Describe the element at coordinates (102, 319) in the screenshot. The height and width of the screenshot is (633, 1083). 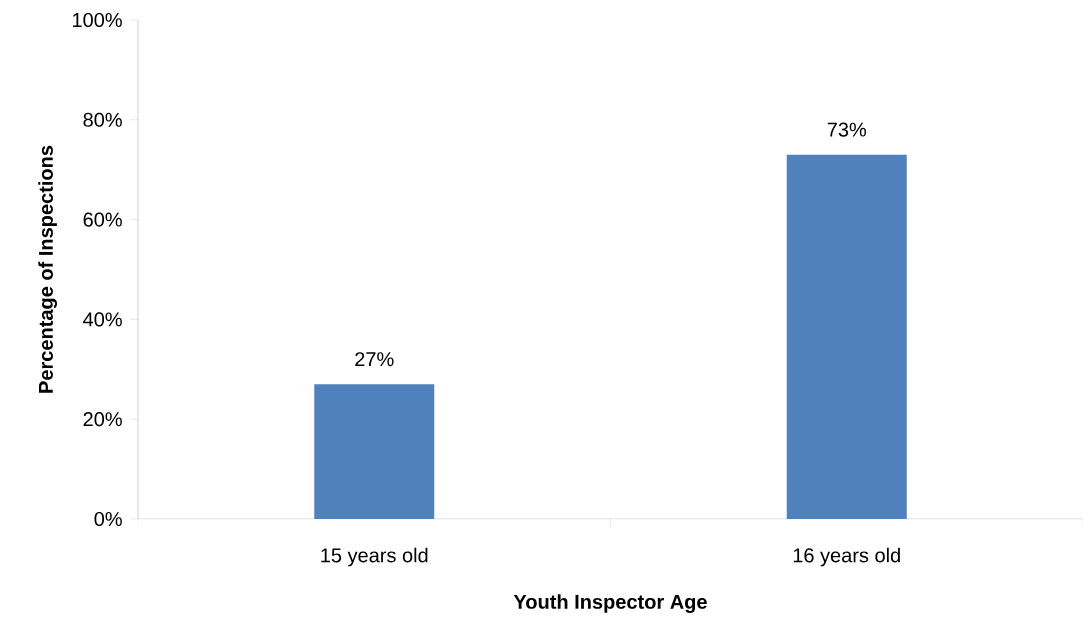
I see `y-tick-label: 40%` at that location.